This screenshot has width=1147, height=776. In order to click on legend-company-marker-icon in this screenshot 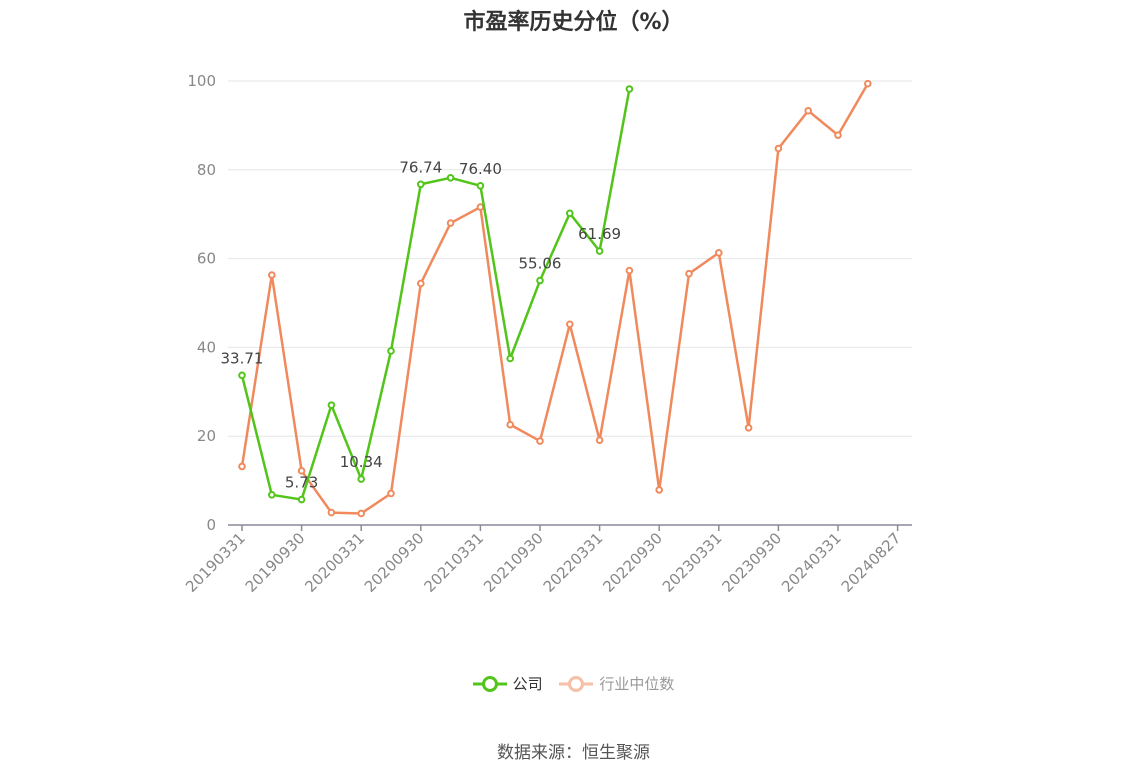, I will do `click(489, 683)`.